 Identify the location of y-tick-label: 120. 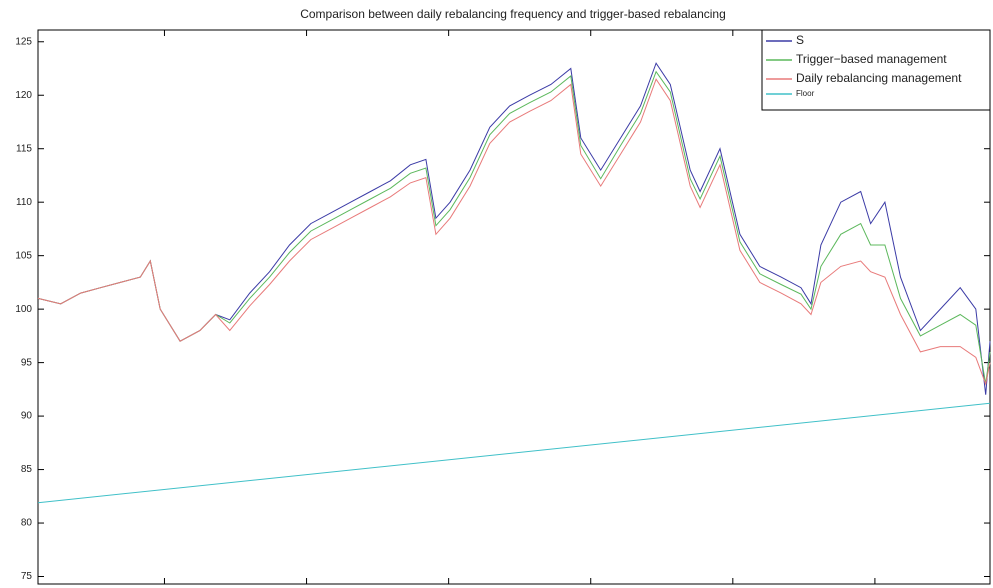
(23, 95).